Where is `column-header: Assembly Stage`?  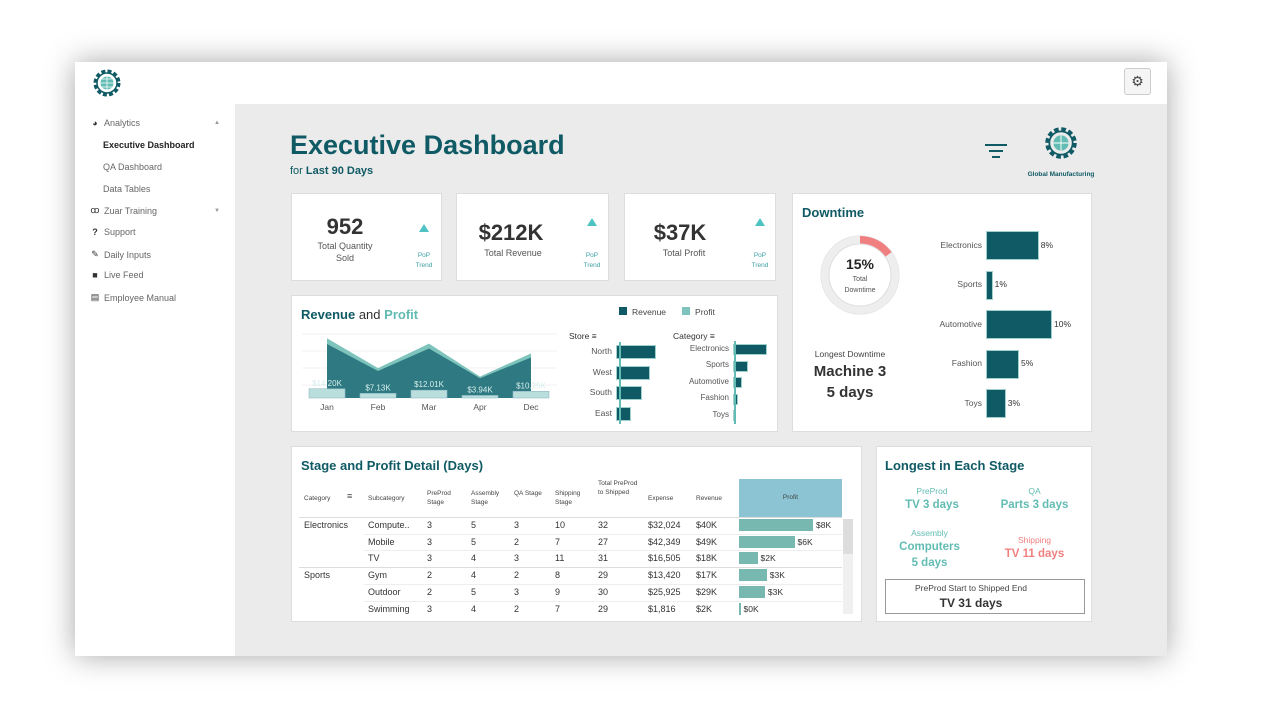
column-header: Assembly Stage is located at coordinates (485, 498).